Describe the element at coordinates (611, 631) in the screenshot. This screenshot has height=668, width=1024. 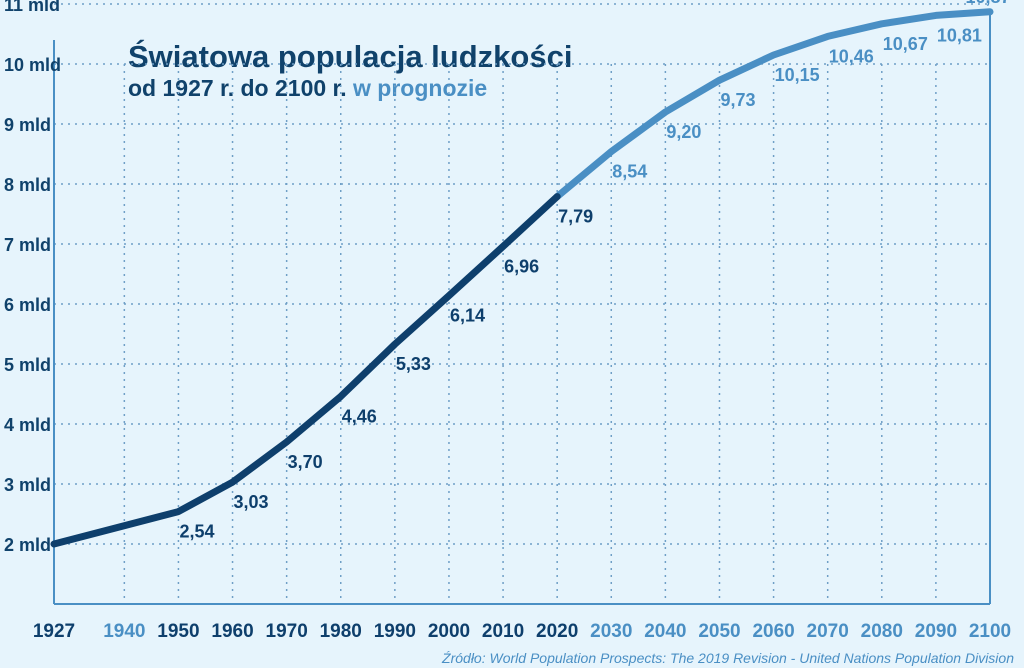
I see `x-tick-label: 2030` at that location.